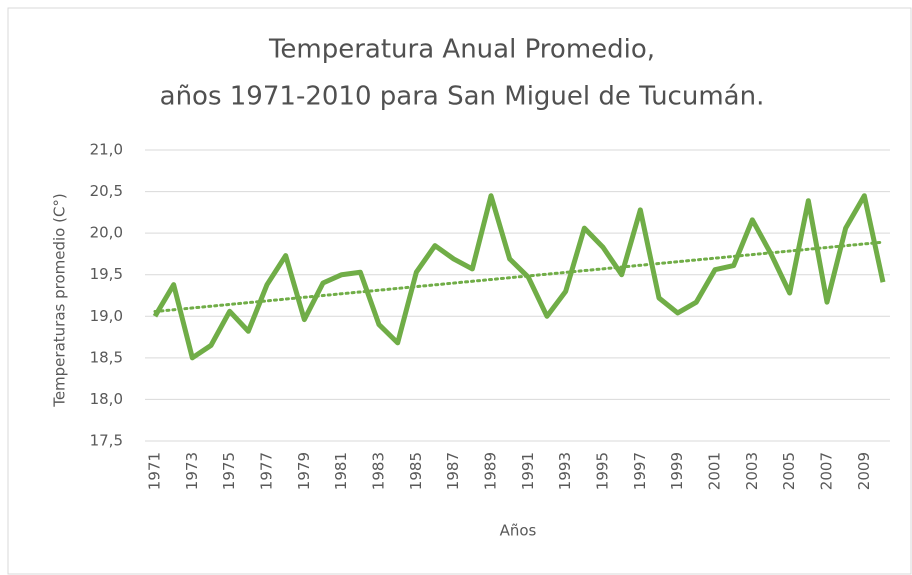  What do you see at coordinates (379, 471) in the screenshot?
I see `x-tick-label: 1983` at bounding box center [379, 471].